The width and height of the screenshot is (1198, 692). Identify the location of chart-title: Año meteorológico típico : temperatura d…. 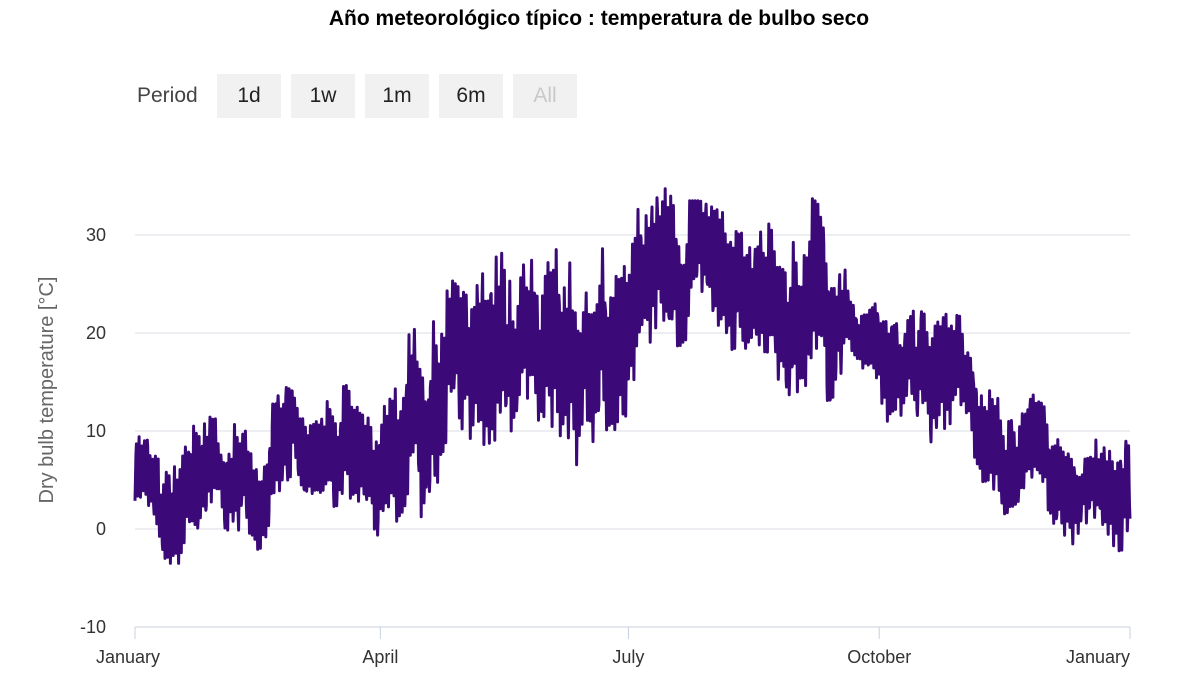
(599, 18).